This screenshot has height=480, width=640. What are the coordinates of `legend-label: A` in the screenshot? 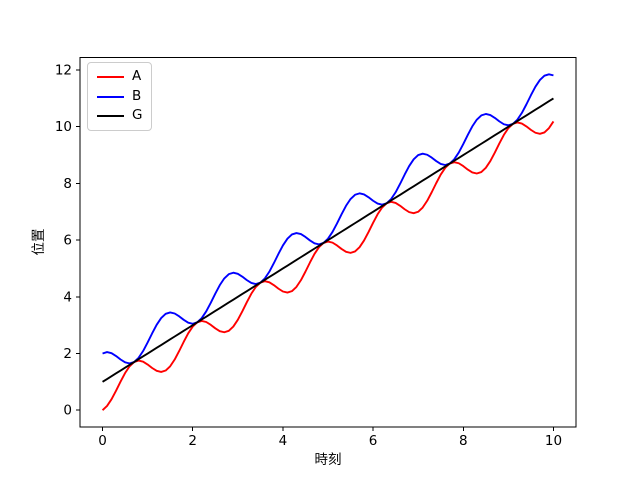 It's located at (137, 76).